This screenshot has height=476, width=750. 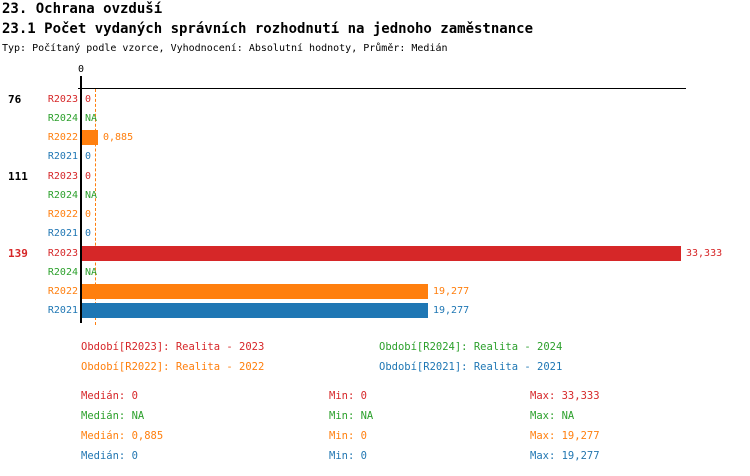 I want to click on legend-item-r2022: Období[R2022]: Realita - 2022, so click(x=173, y=367).